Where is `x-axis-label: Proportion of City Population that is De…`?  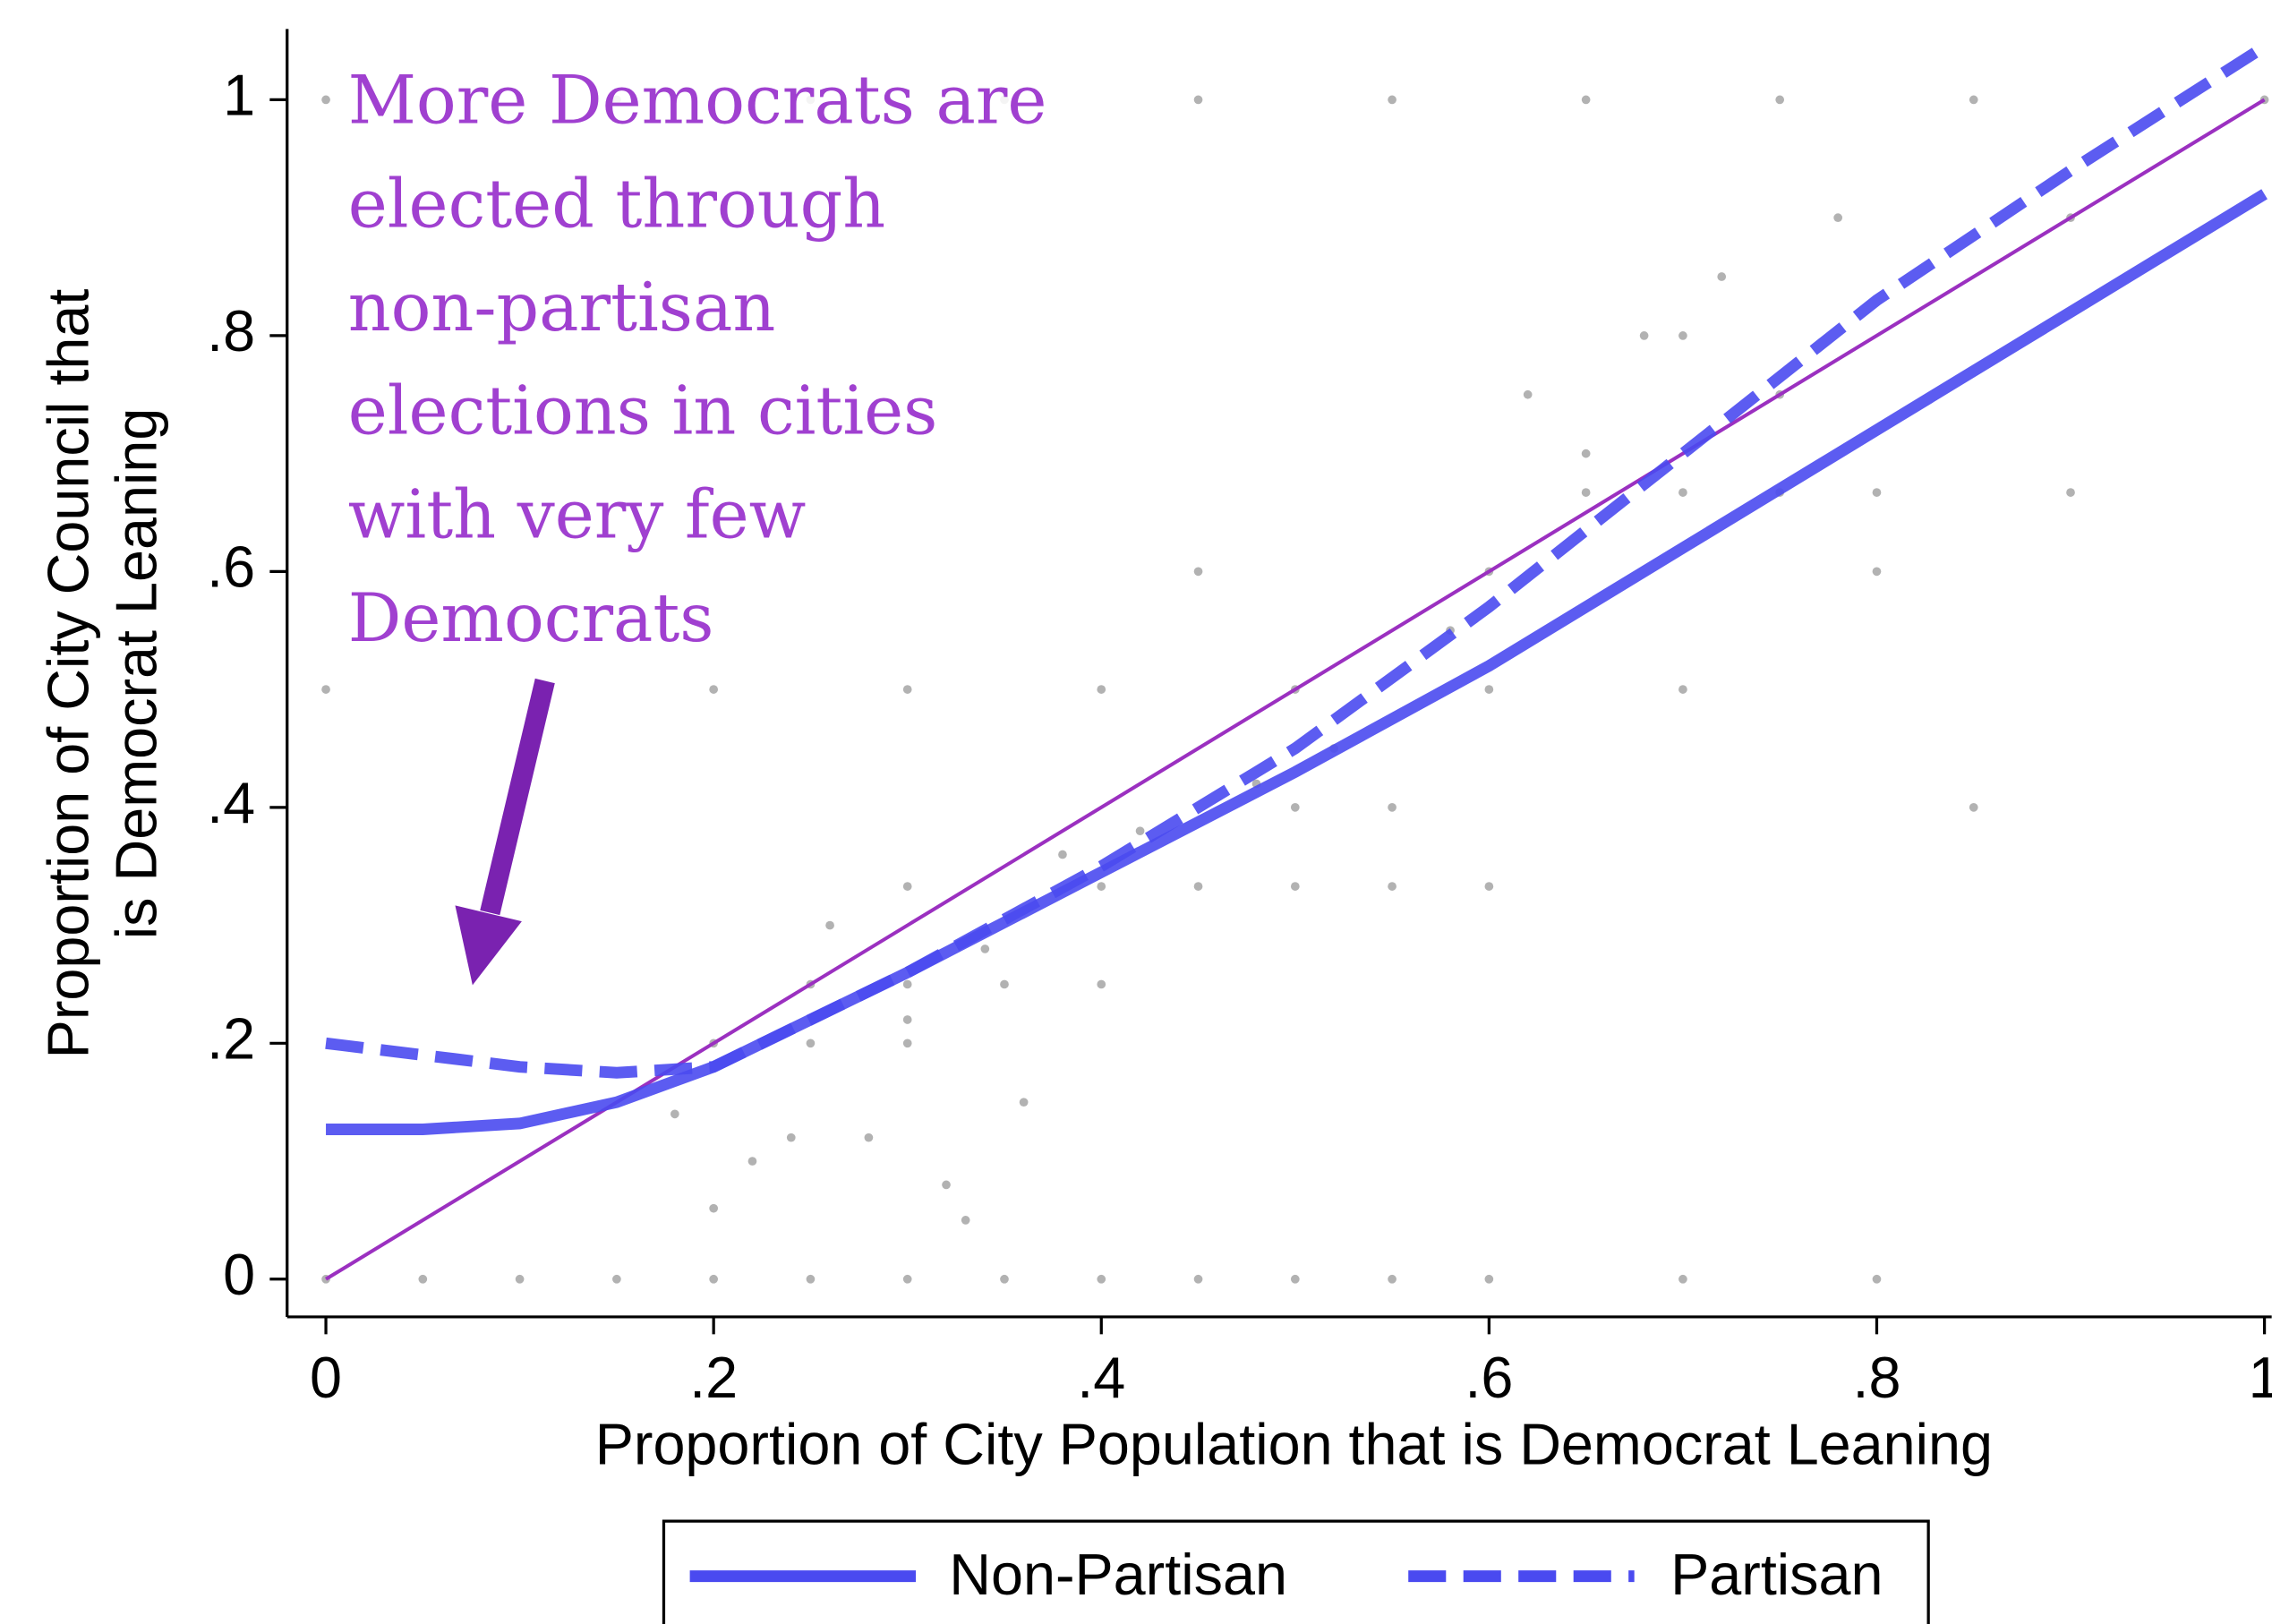
x-axis-label: Proportion of City Population that is De… is located at coordinates (1294, 1443).